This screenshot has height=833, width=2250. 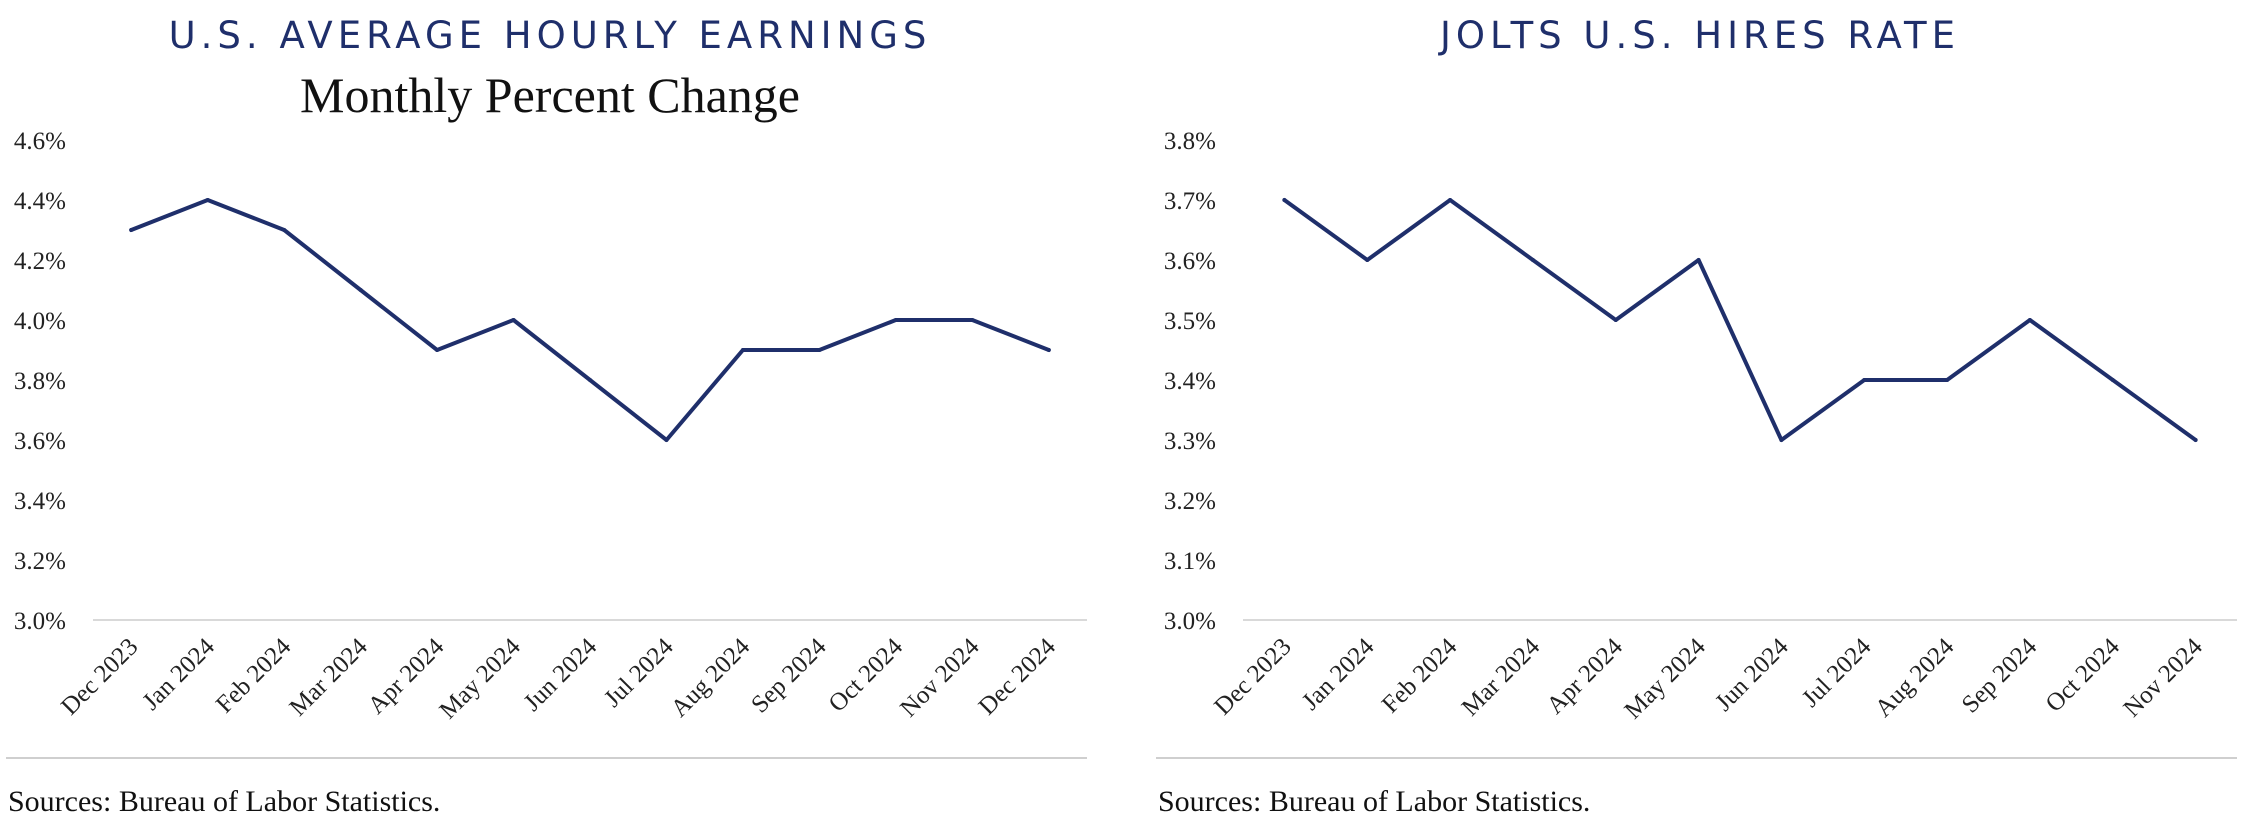 What do you see at coordinates (481, 679) in the screenshot?
I see `earnings-x-tick-label: May 2024` at bounding box center [481, 679].